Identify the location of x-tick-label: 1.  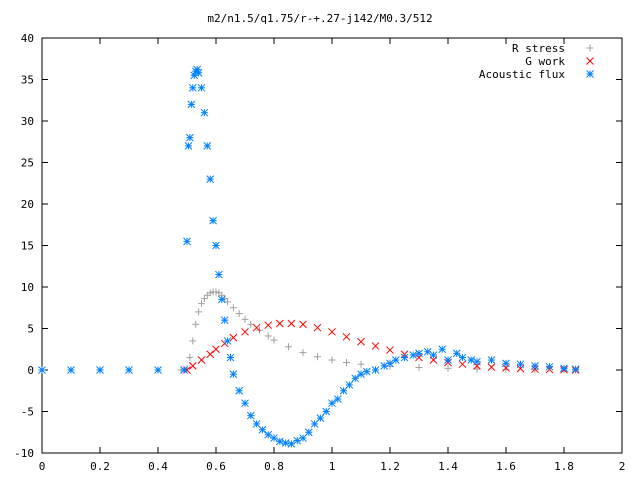
(332, 466).